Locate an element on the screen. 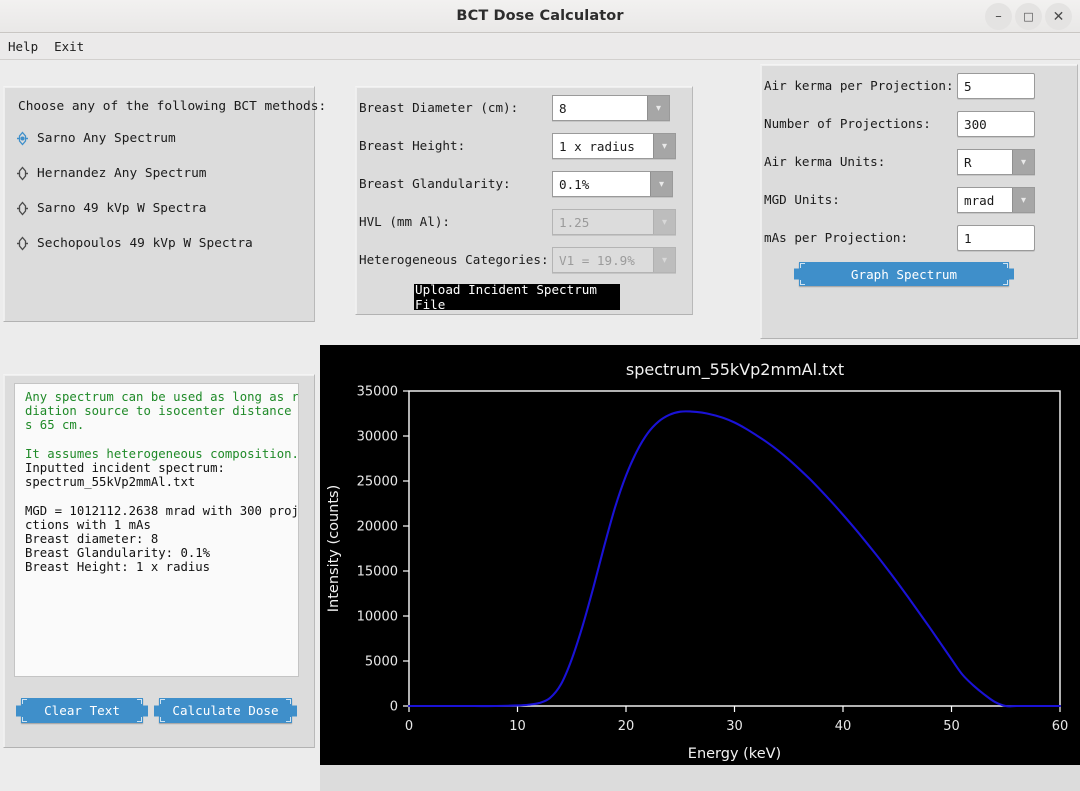 The image size is (1080, 791). combobox-value: 1.25 is located at coordinates (603, 222).